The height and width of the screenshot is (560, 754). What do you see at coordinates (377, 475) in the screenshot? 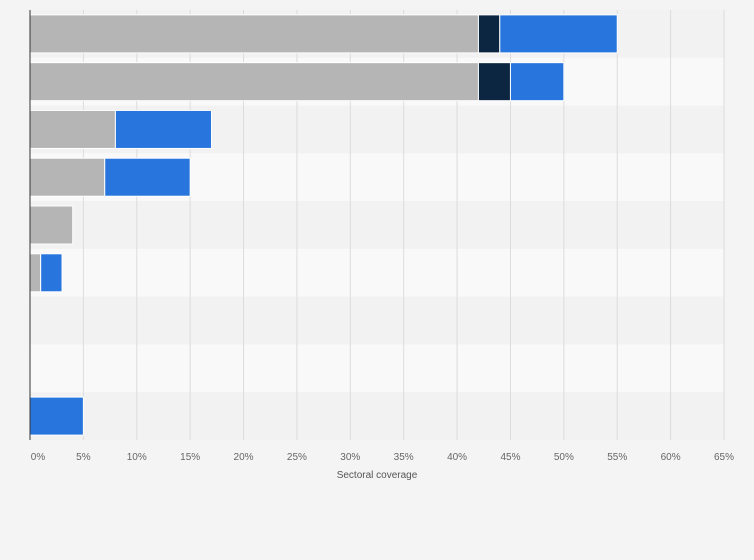
I see `x-axis-title: Sectoral coverage` at bounding box center [377, 475].